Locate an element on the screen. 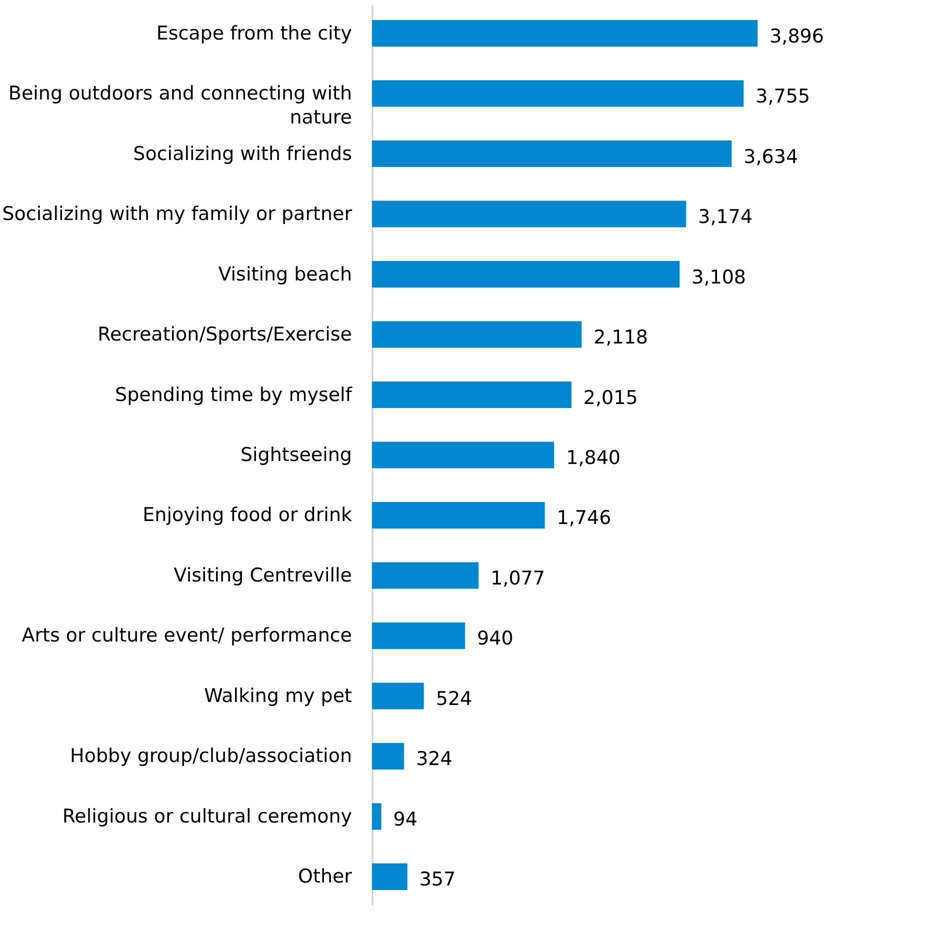  data-label: 324 is located at coordinates (434, 759).